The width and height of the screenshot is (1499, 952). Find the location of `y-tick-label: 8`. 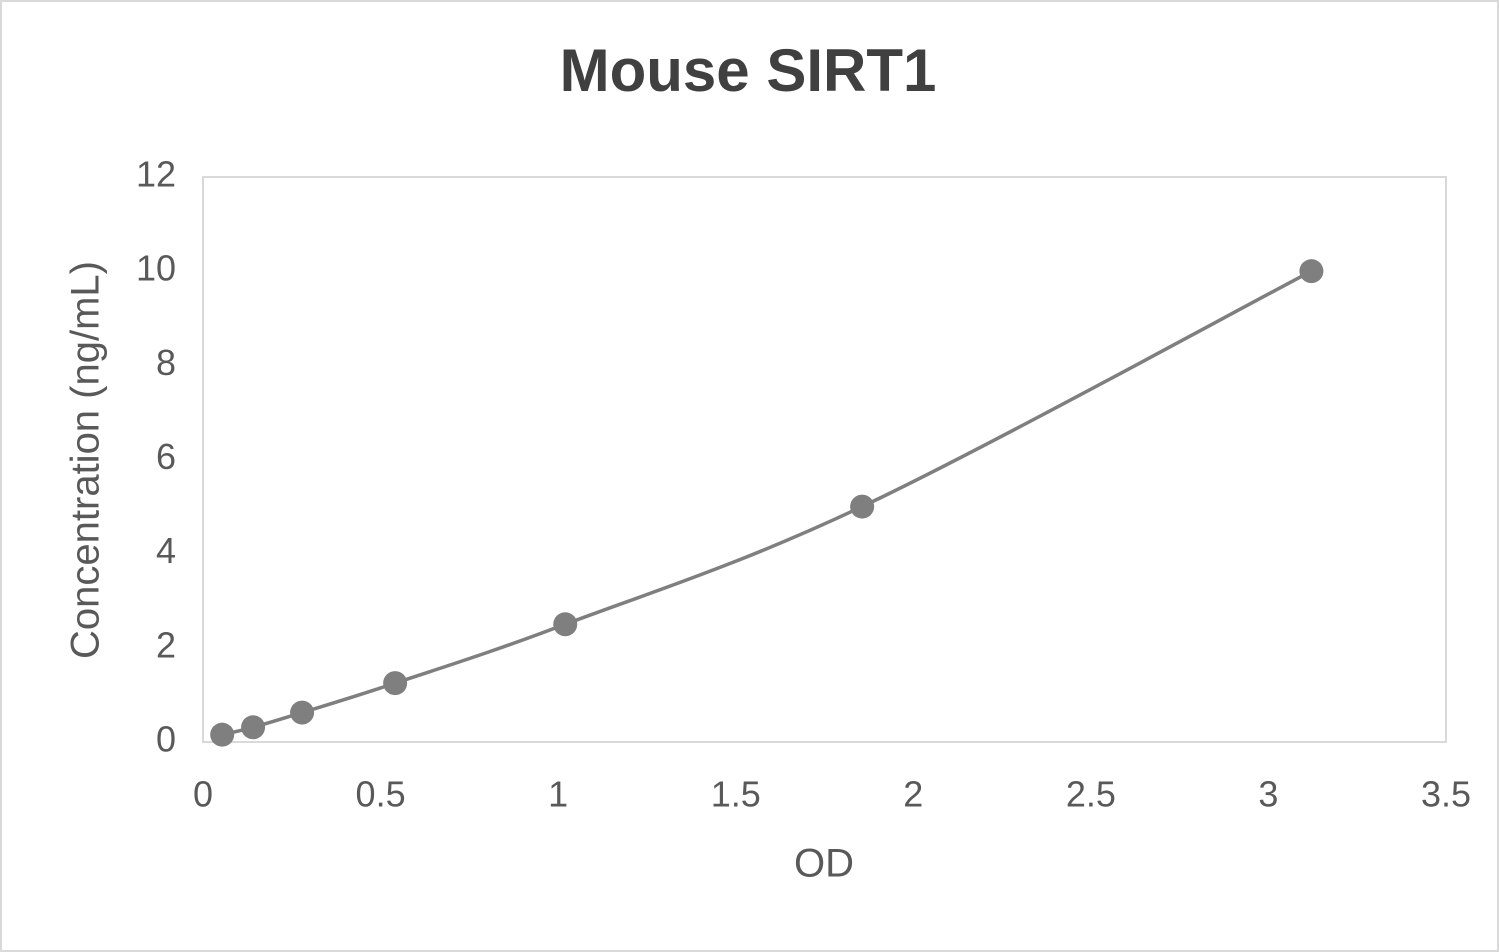

y-tick-label: 8 is located at coordinates (166, 362).